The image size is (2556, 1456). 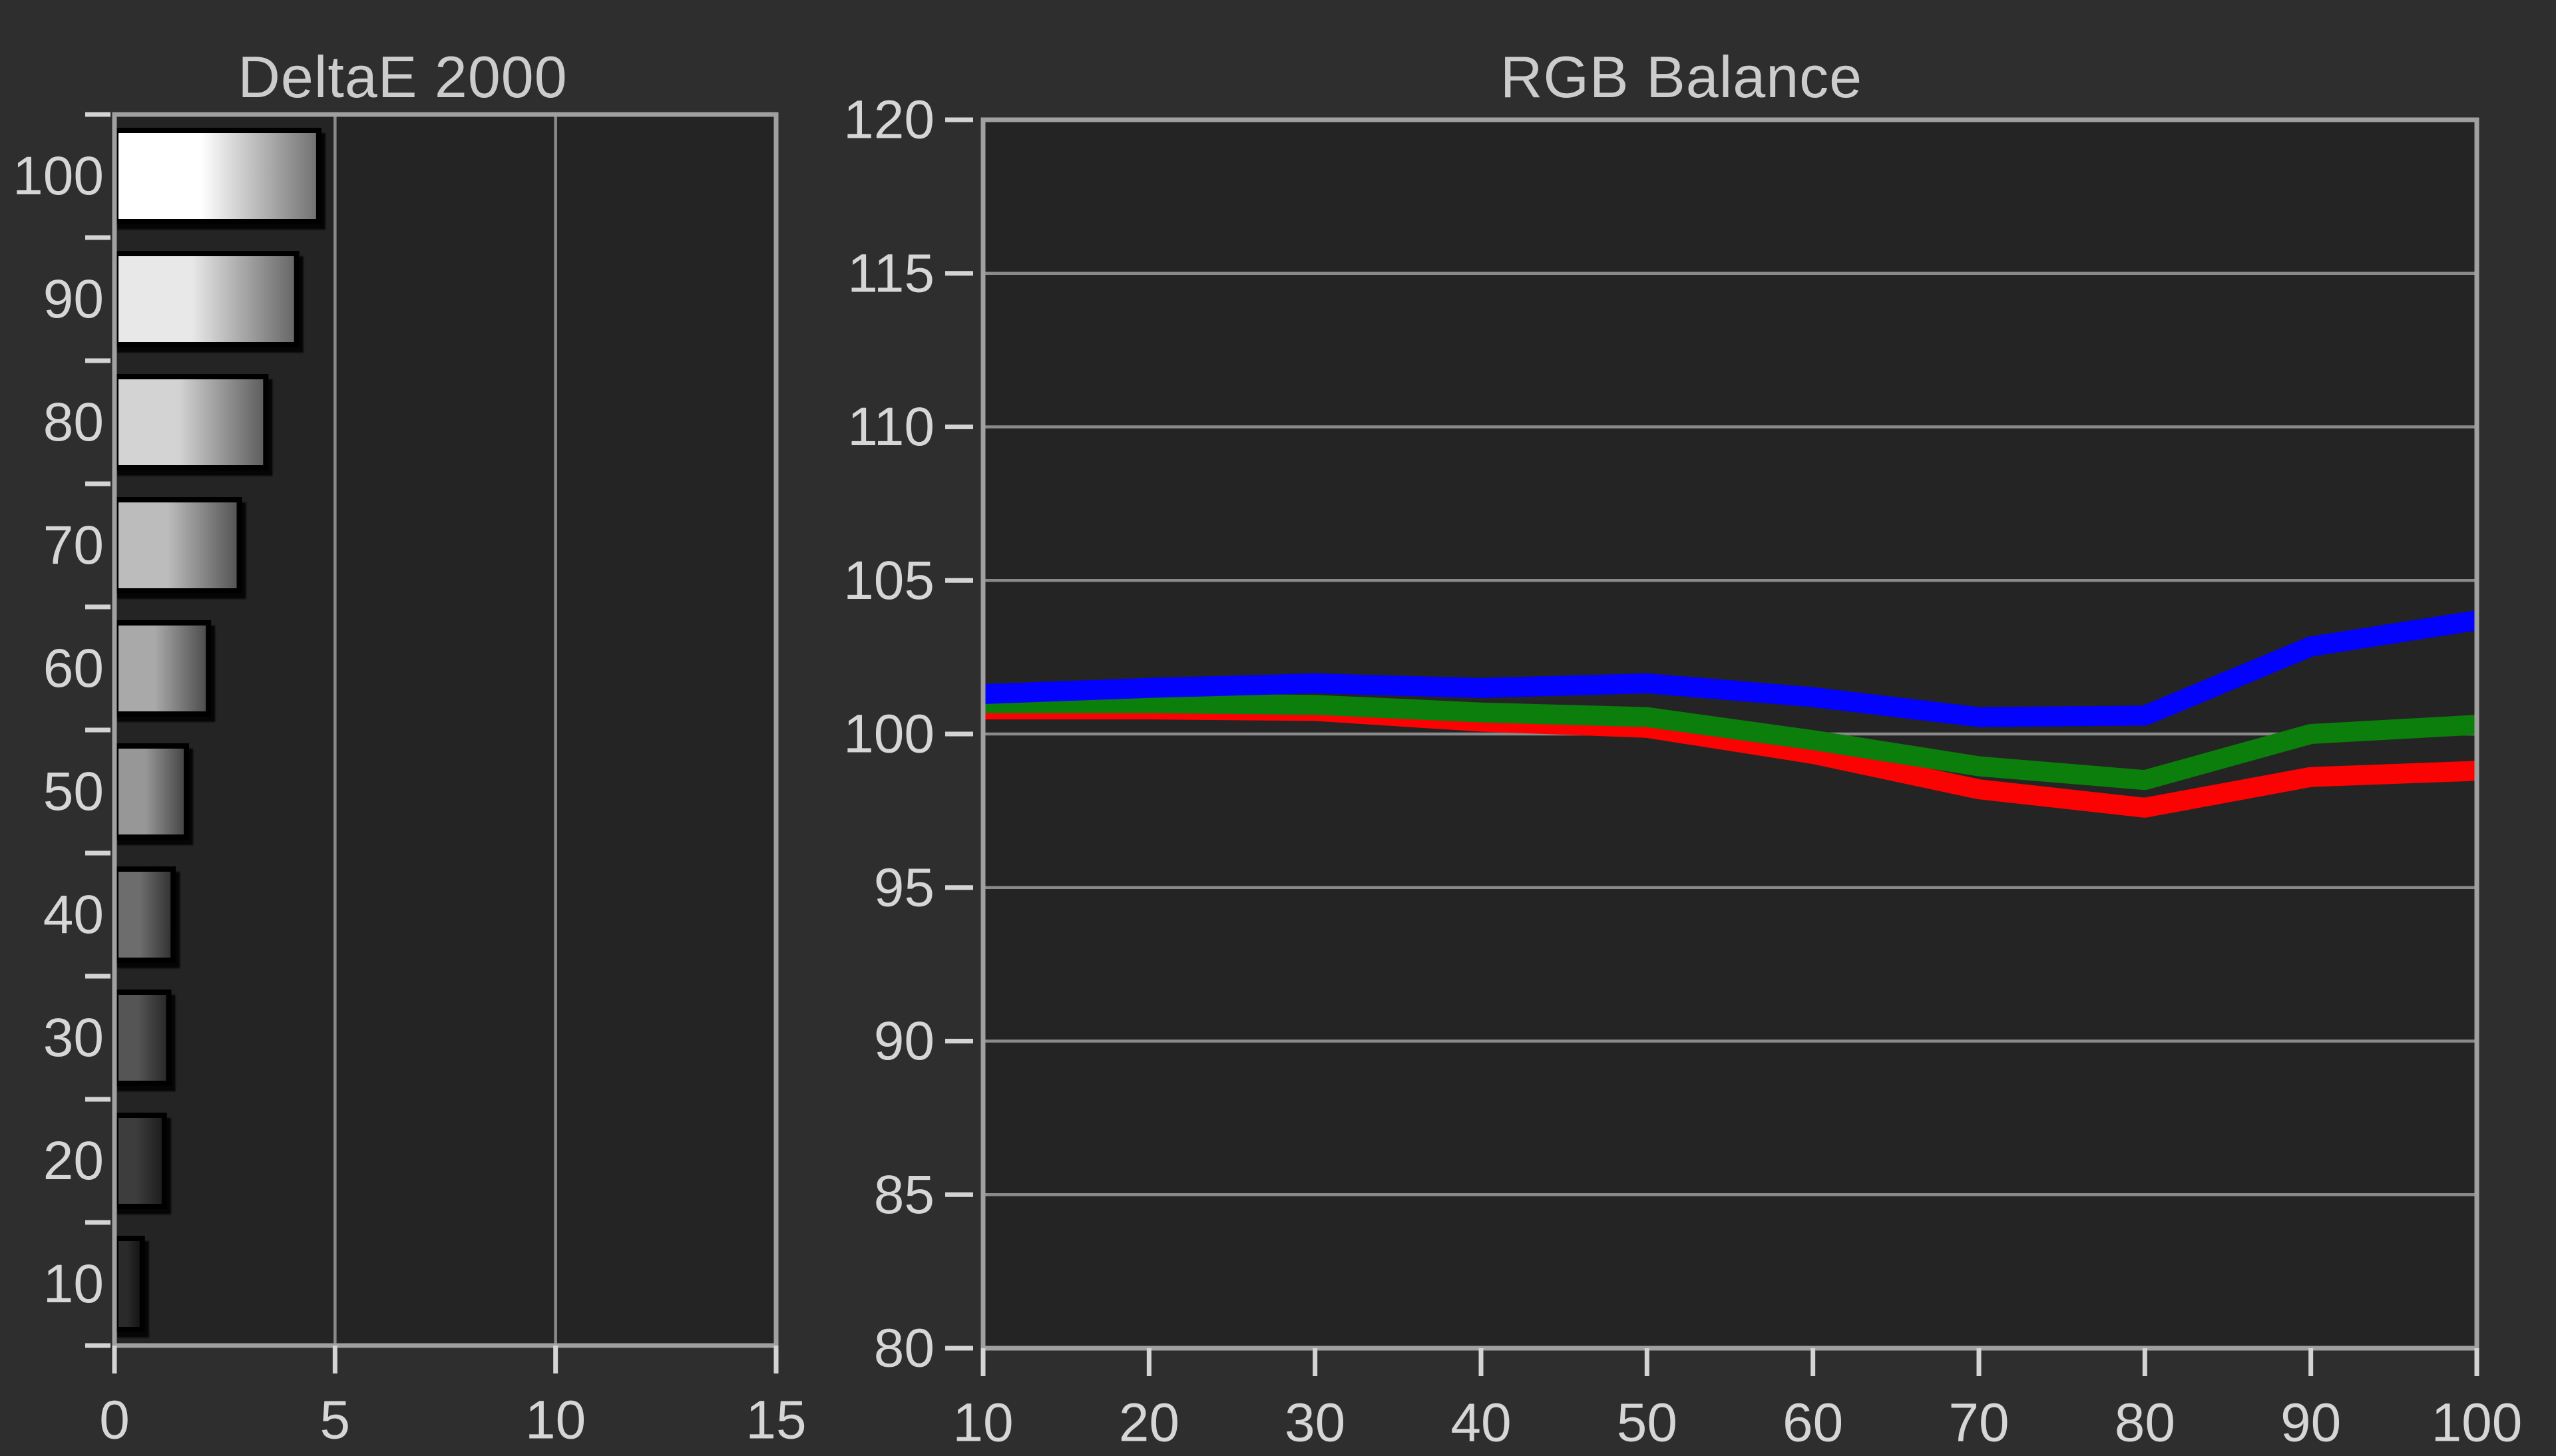 What do you see at coordinates (1149, 1423) in the screenshot?
I see `rgb-x-tick-label: 20` at bounding box center [1149, 1423].